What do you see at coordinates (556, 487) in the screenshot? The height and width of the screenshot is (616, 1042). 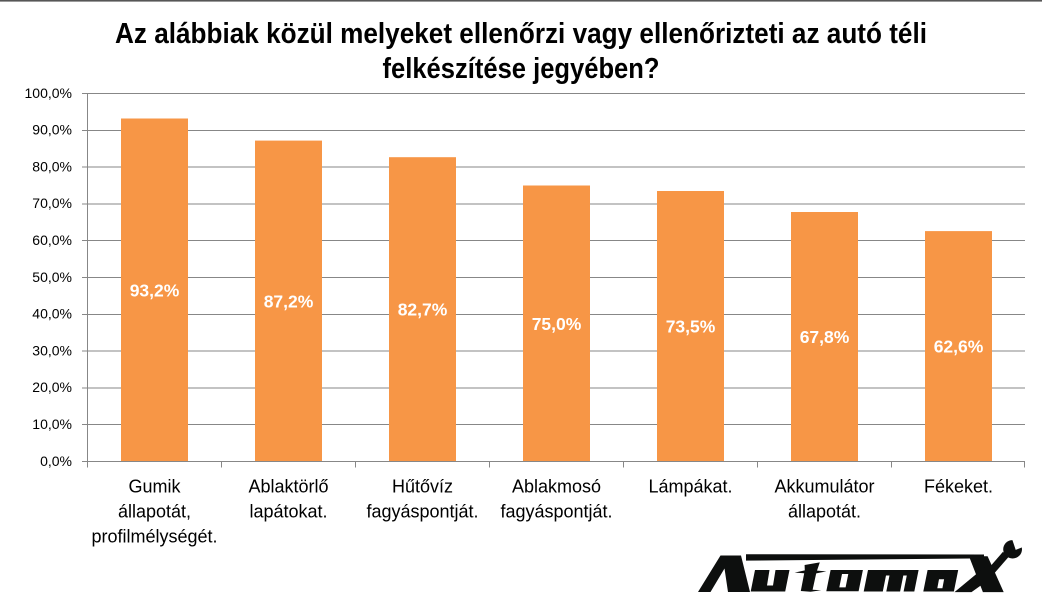 I see `svg-text: Ablakmosó` at bounding box center [556, 487].